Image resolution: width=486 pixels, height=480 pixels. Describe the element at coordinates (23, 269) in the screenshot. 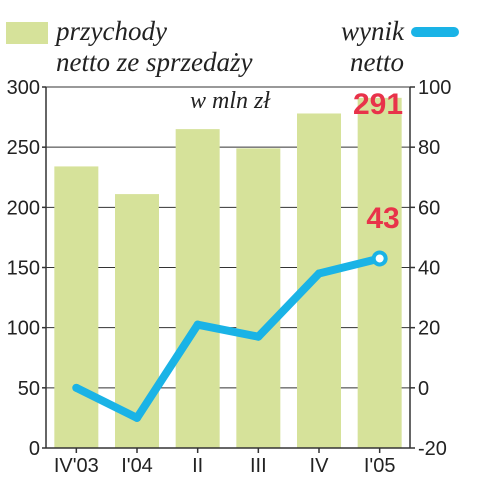

I see `left-tick-label: 150` at that location.